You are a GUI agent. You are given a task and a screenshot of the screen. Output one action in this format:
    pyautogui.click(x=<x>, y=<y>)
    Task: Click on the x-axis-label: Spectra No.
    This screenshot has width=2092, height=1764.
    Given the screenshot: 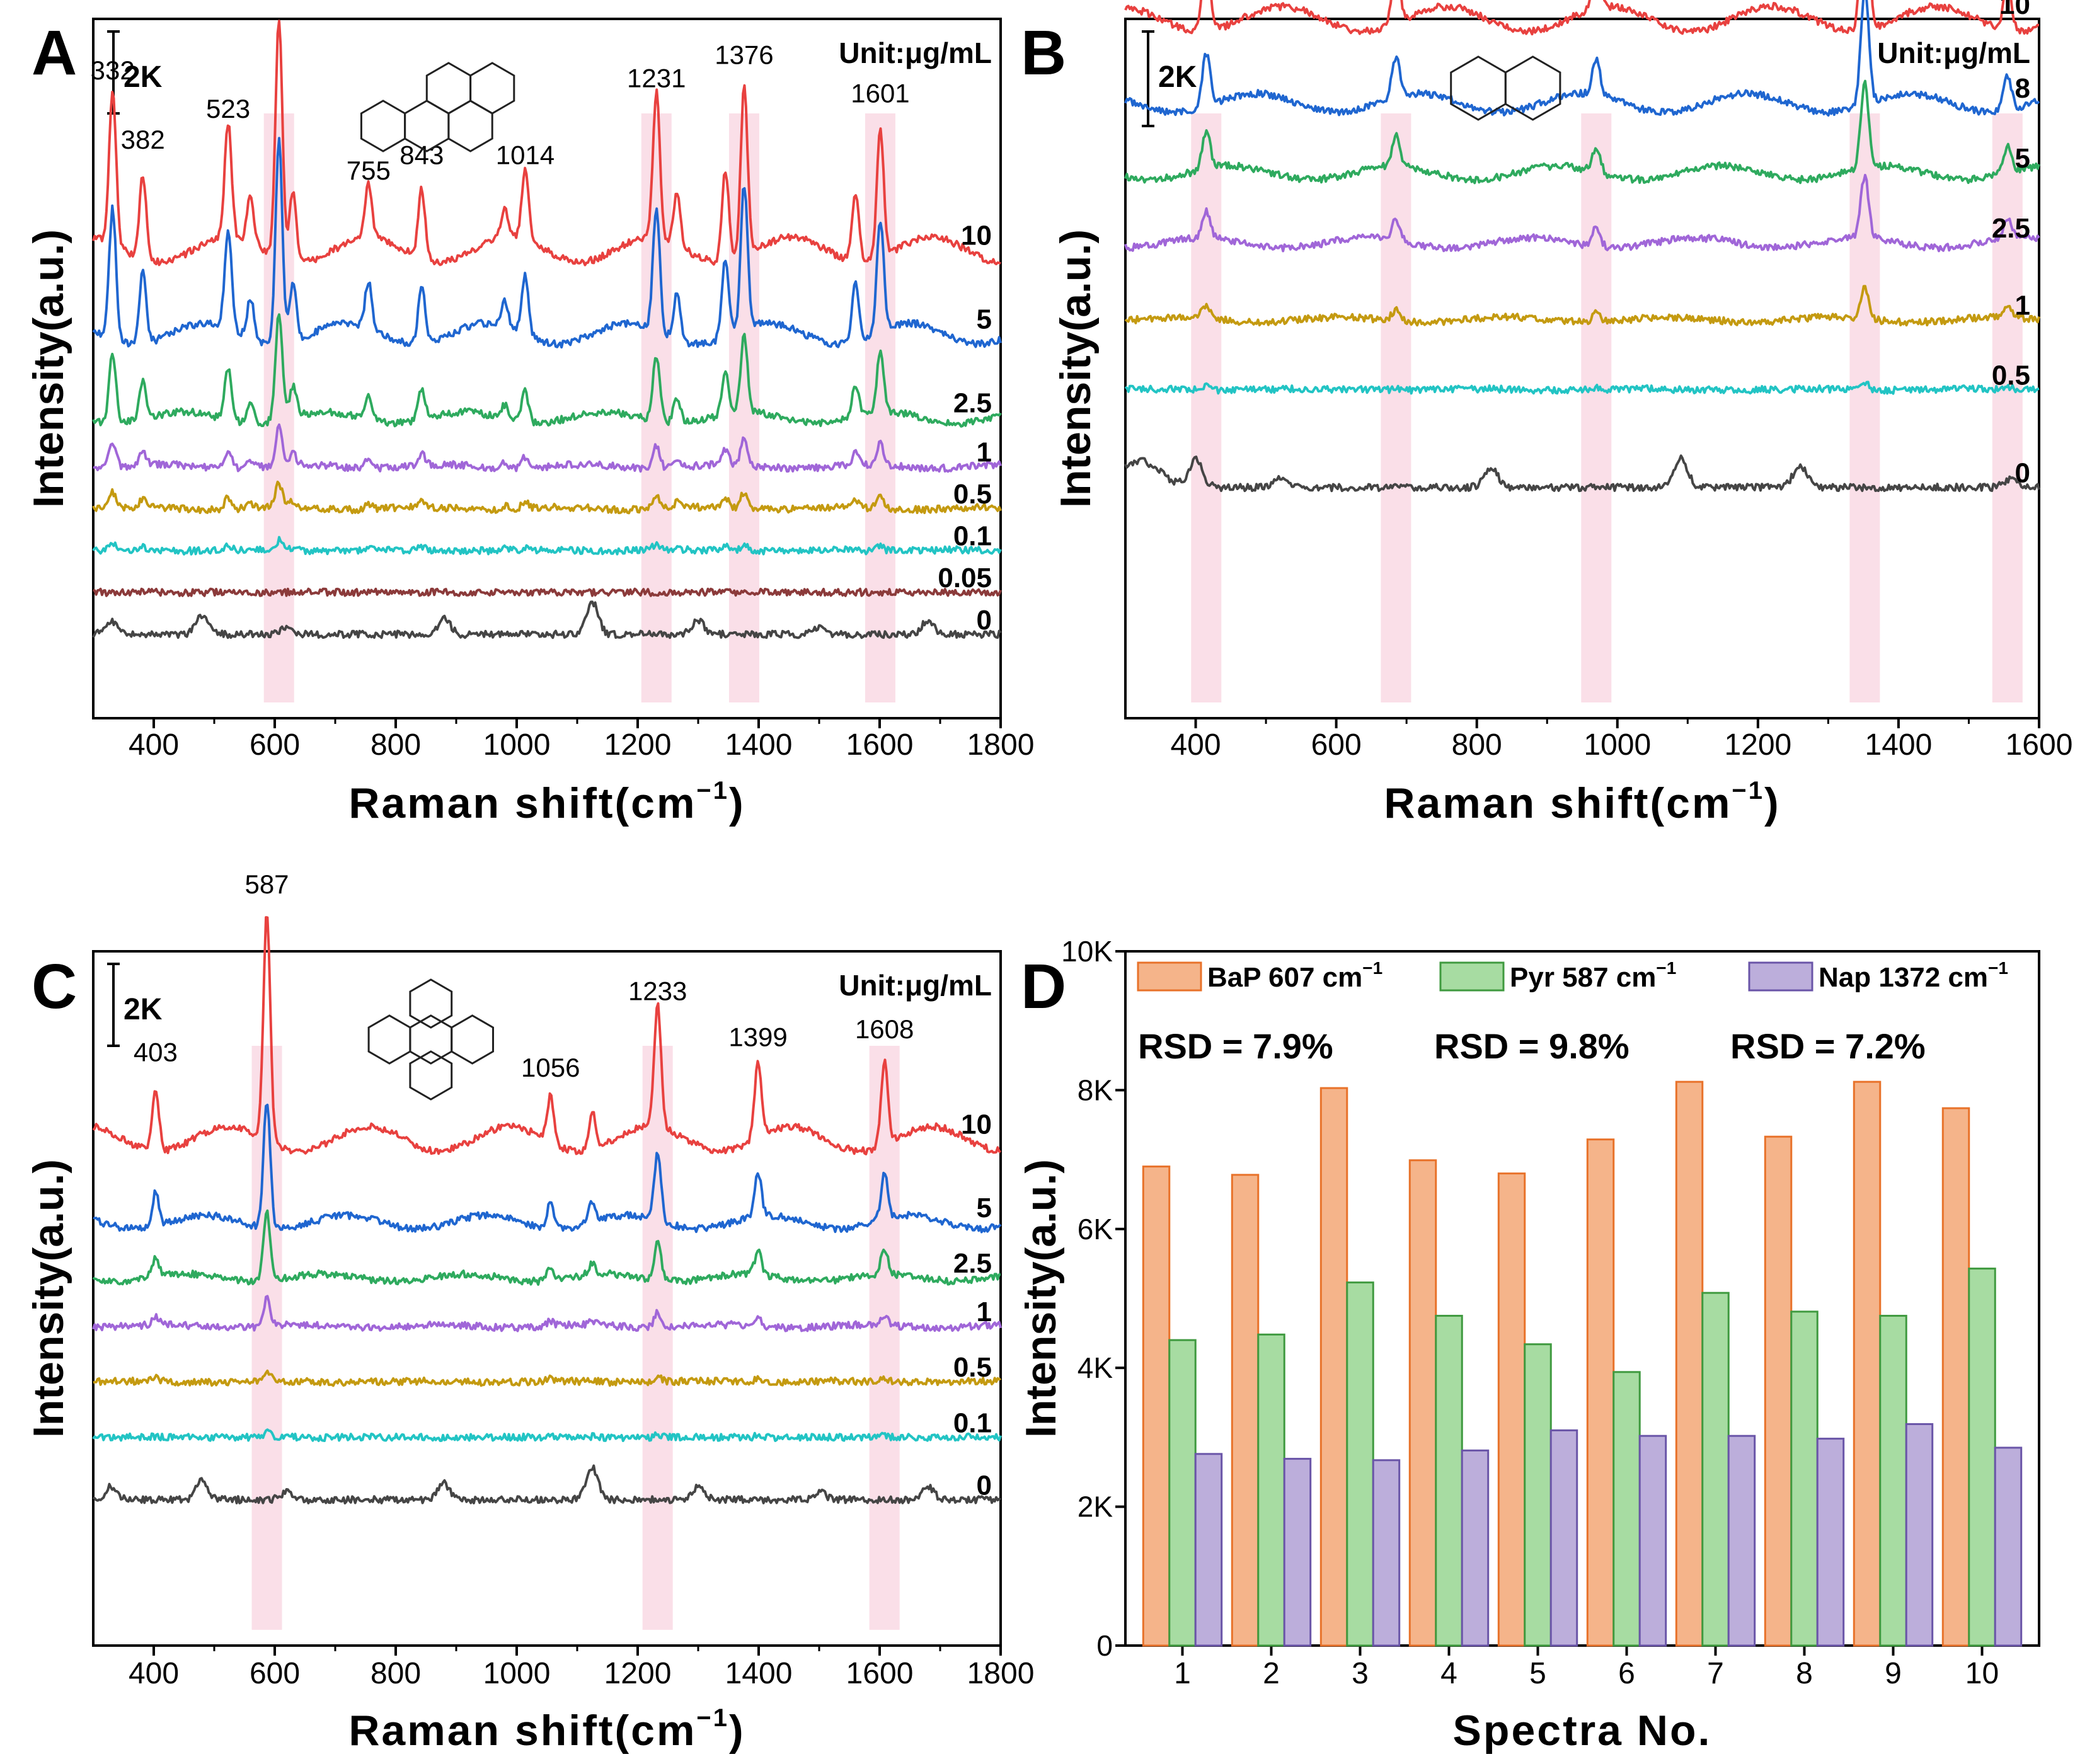 What is the action you would take?
    pyautogui.click(x=1582, y=1731)
    